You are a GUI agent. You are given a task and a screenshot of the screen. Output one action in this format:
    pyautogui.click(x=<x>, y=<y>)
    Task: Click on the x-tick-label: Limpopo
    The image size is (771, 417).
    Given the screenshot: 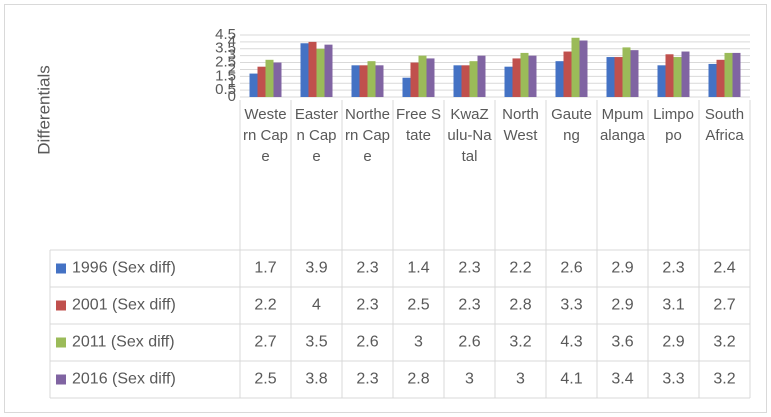 What is the action you would take?
    pyautogui.click(x=673, y=125)
    